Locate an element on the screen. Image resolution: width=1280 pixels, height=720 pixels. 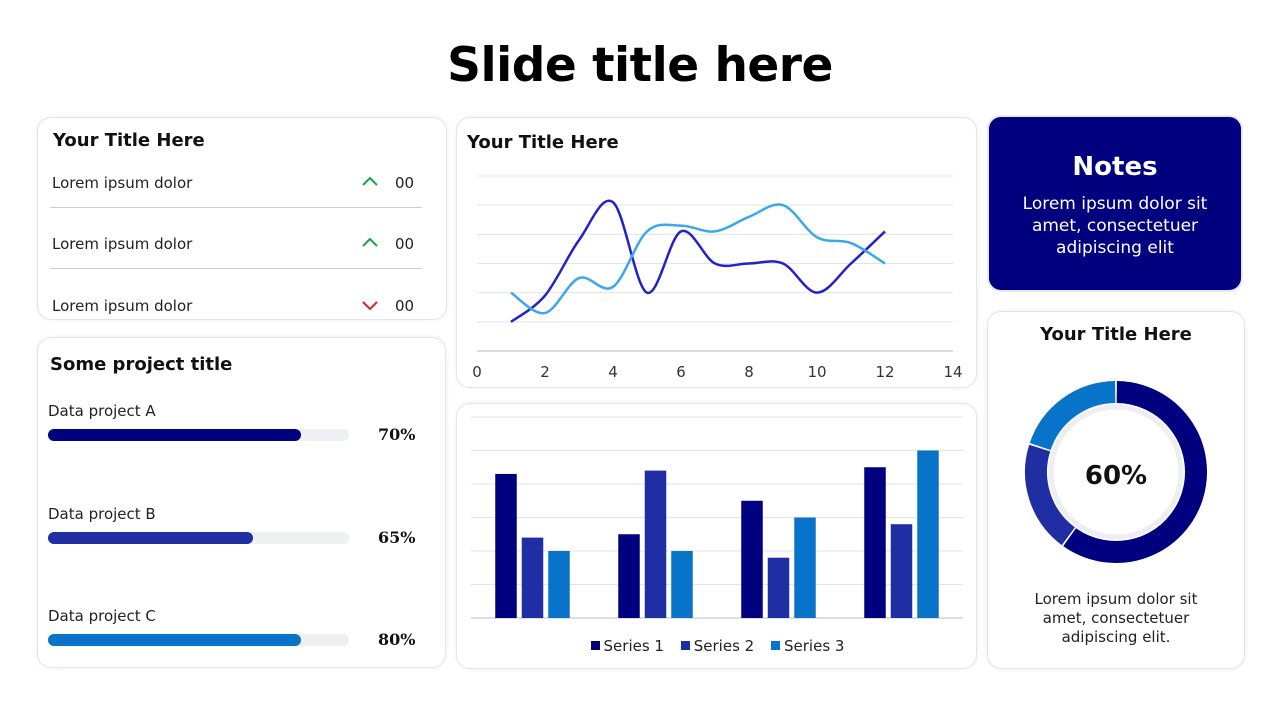
kpi-card-title: Your Title Here is located at coordinates (129, 140).